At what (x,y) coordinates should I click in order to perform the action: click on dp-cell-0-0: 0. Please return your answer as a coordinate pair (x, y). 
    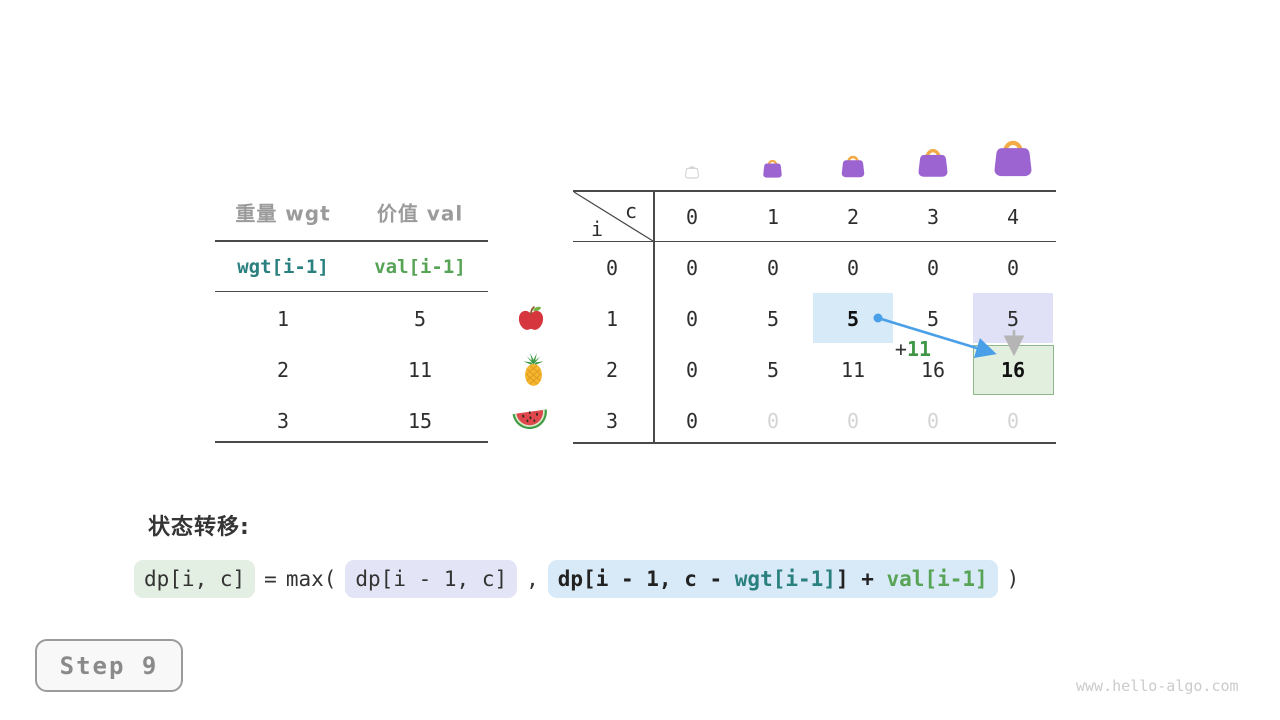
    Looking at the image, I should click on (692, 268).